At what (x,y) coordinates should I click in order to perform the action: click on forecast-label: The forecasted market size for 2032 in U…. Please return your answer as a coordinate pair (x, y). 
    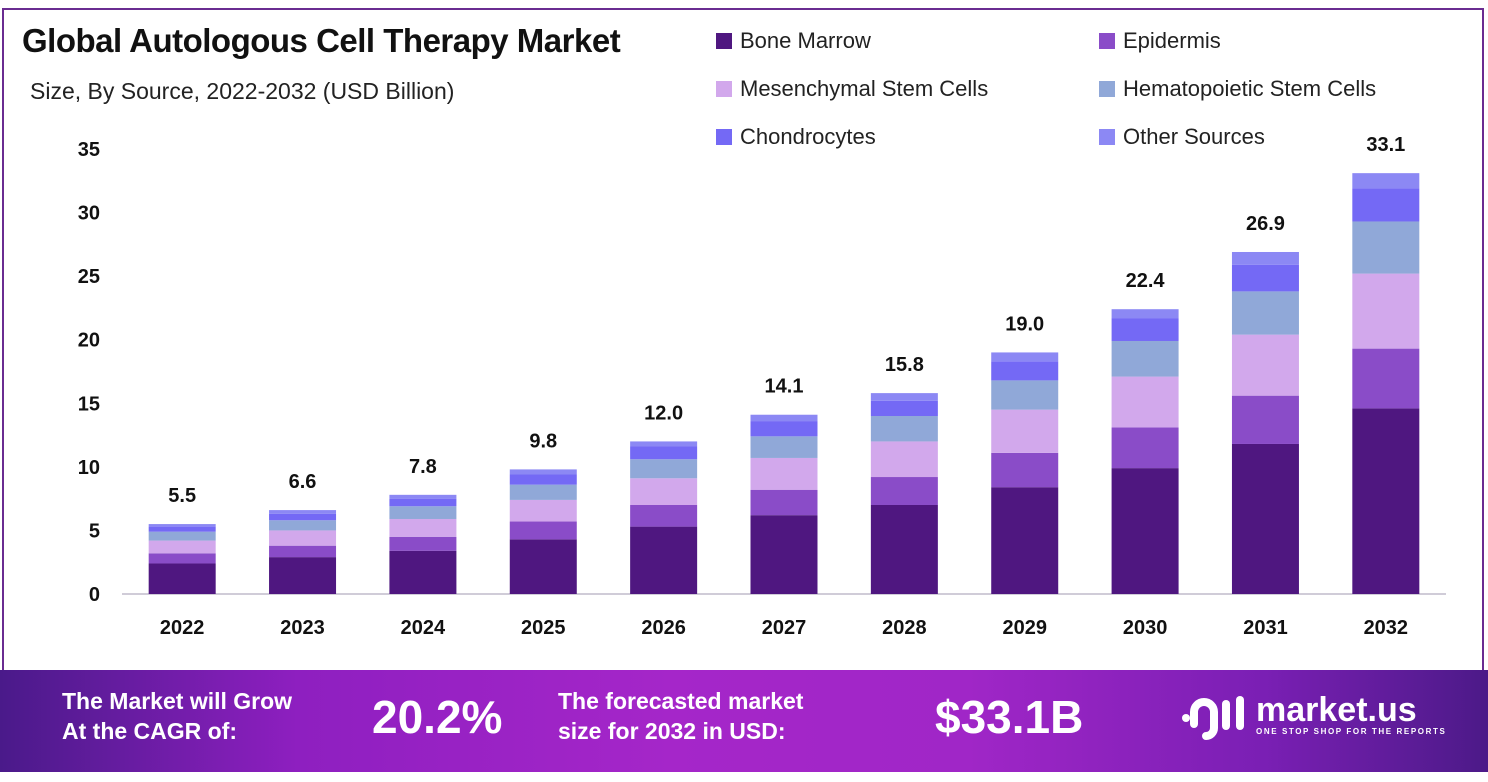
    Looking at the image, I should click on (680, 716).